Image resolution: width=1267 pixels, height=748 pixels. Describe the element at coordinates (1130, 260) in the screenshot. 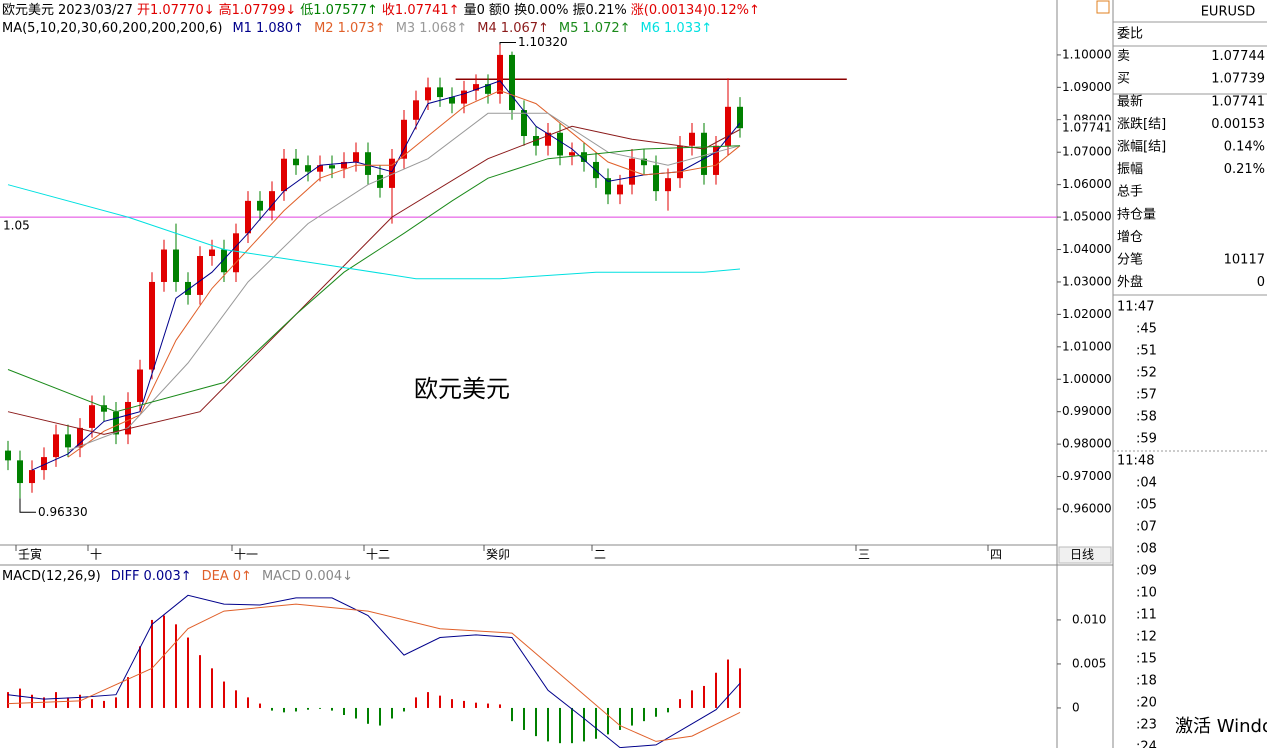

I see `row-label: 分笔` at that location.